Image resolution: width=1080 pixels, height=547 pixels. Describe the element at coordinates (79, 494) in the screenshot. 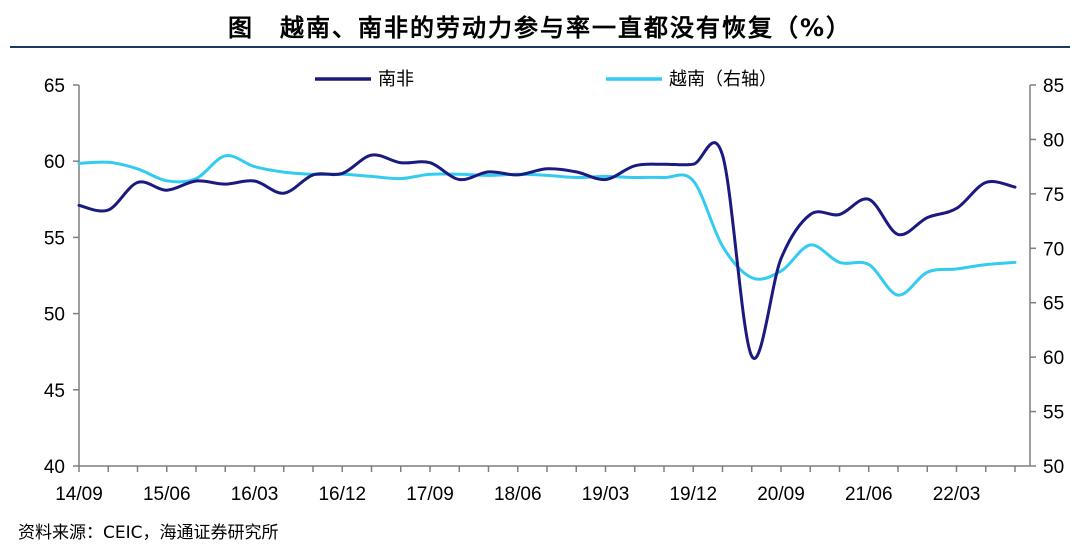

I see `x-tick-label: 14/09` at that location.